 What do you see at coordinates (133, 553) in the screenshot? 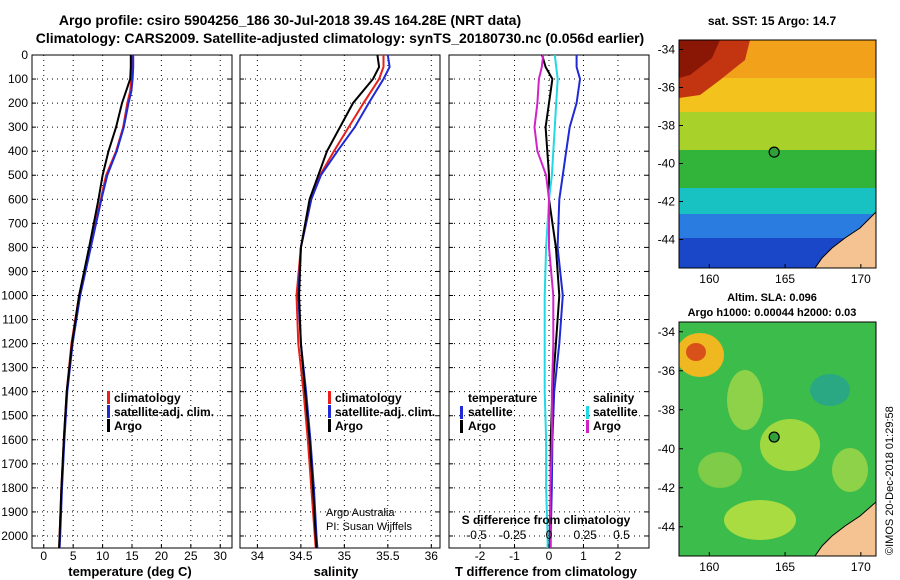
I see `temperature-x-ticks: 0 5 10 15 20 25 30` at bounding box center [133, 553].